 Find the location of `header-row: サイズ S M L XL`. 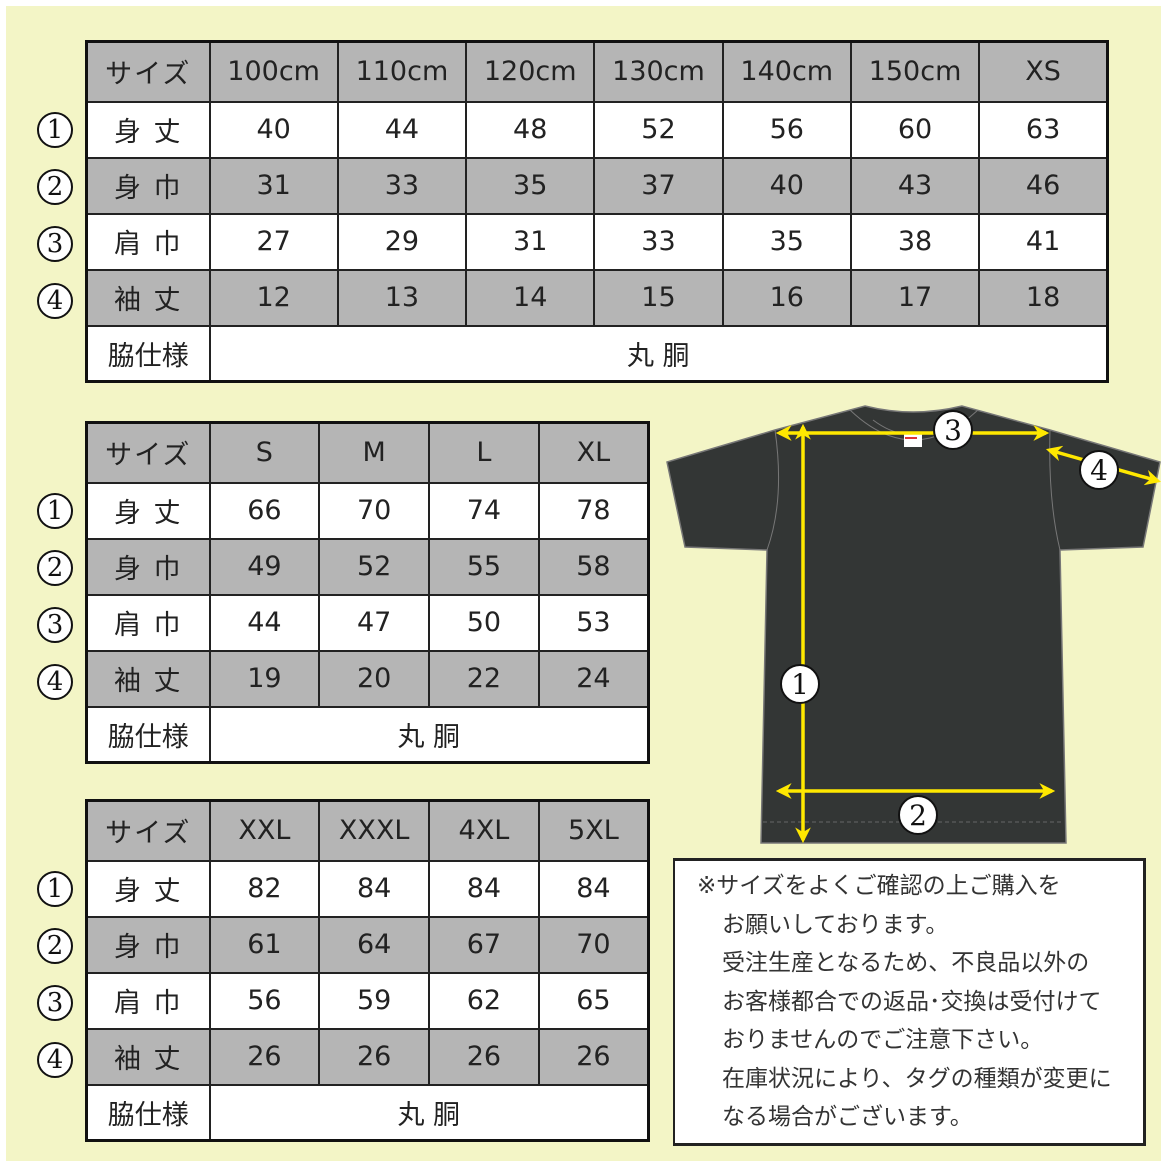

header-row: サイズ S M L XL is located at coordinates (367, 452).